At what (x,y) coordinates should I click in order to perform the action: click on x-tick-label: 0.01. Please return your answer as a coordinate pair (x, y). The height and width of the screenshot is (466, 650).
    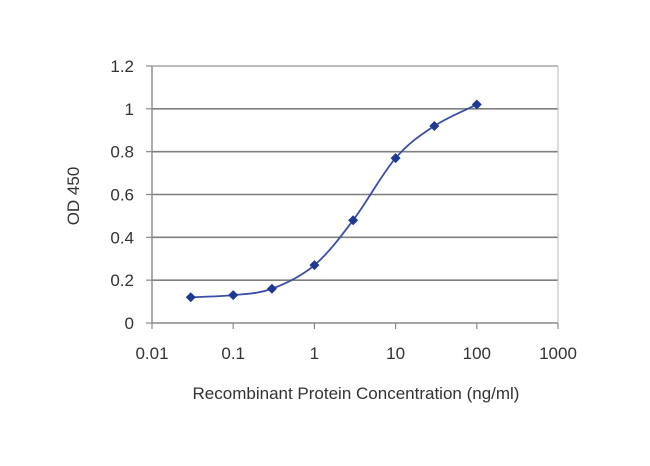
    Looking at the image, I should click on (151, 353).